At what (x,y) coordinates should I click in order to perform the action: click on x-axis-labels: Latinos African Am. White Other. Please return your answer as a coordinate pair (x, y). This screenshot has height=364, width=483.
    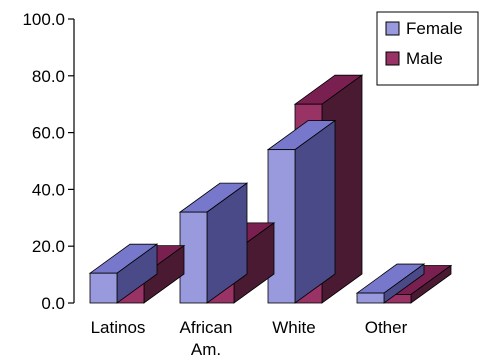
    Looking at the image, I should click on (249, 338).